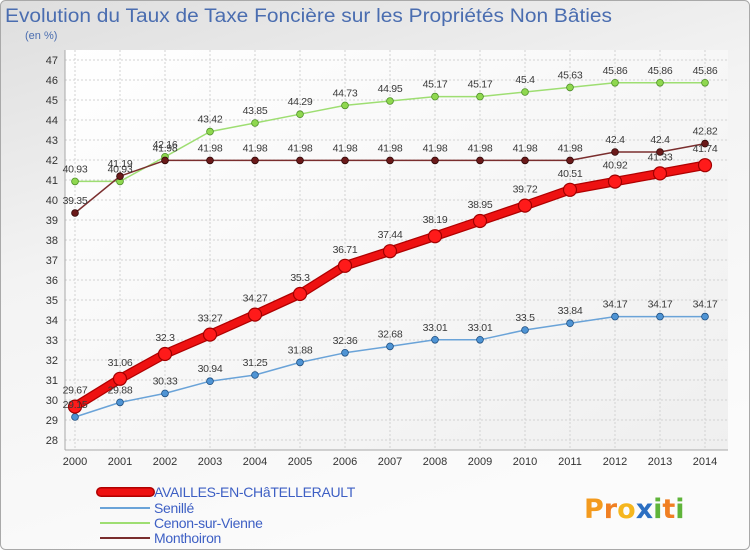 The image size is (750, 550). What do you see at coordinates (52, 321) in the screenshot?
I see `y-tick-label: 34` at bounding box center [52, 321].